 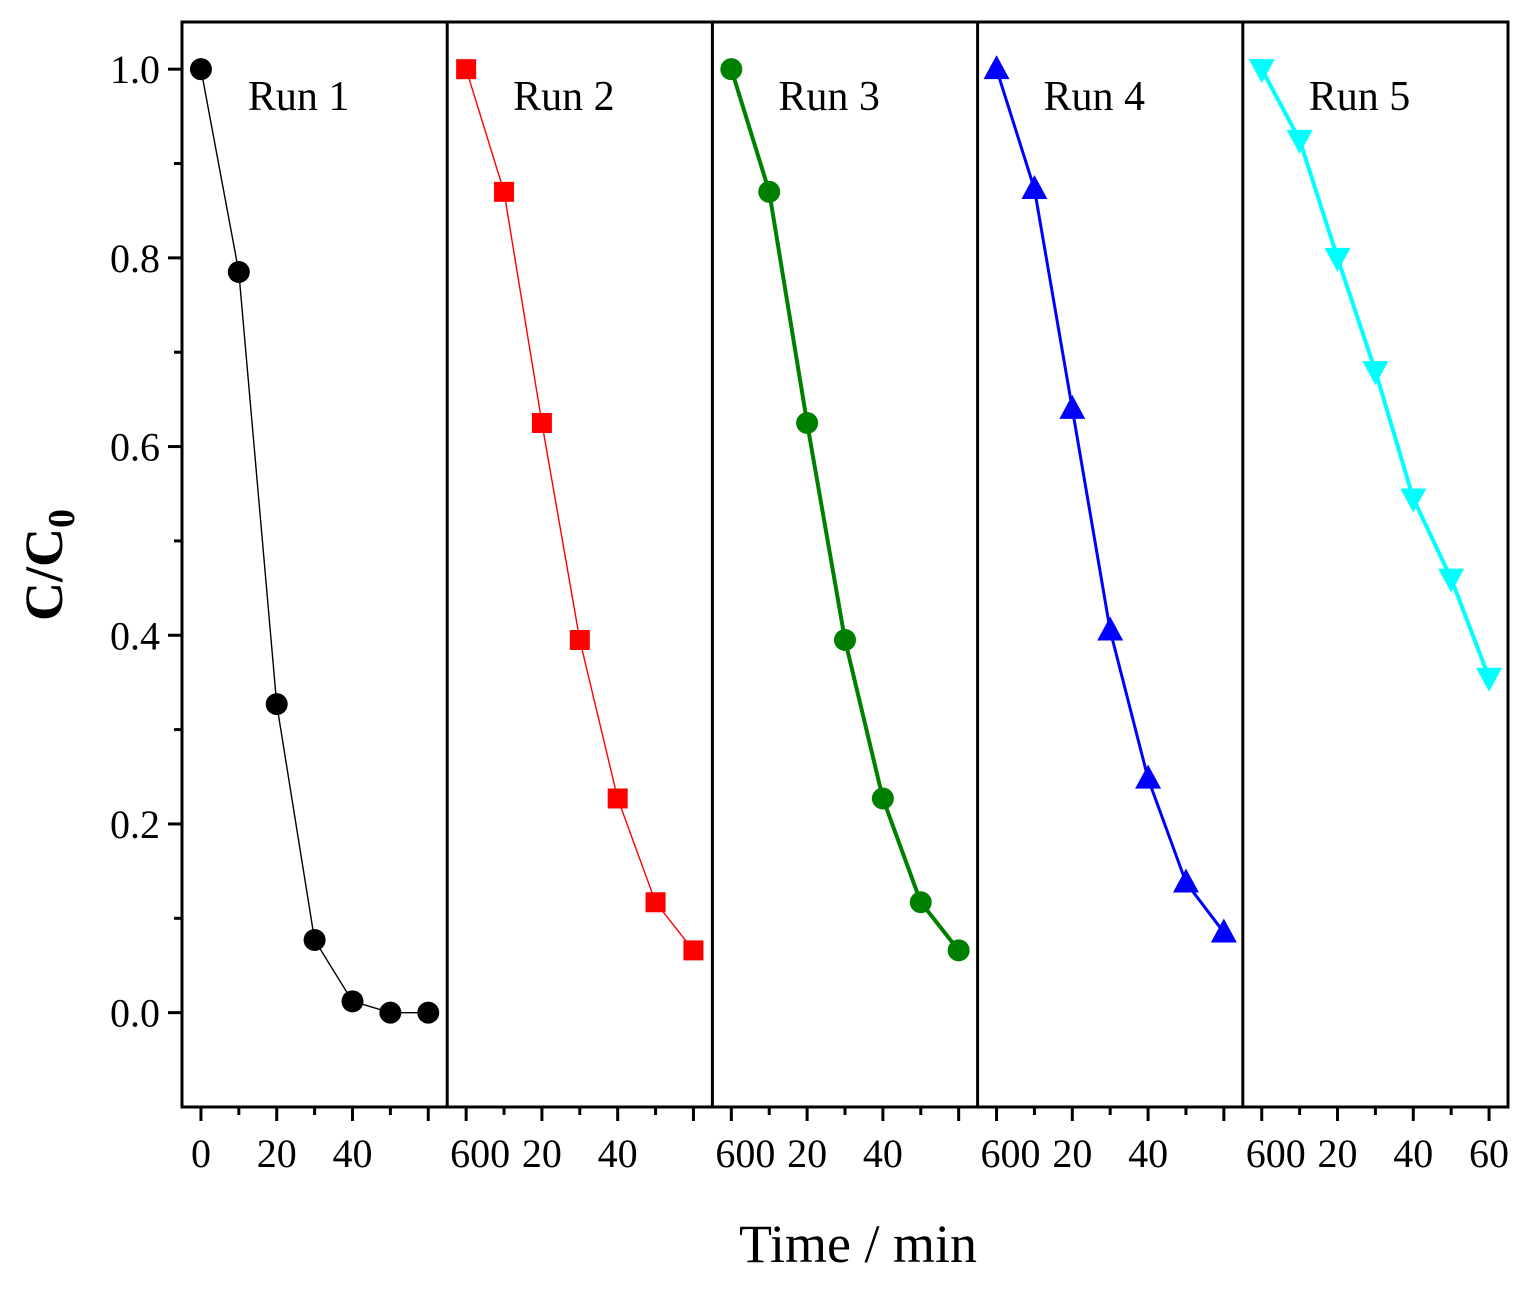 What do you see at coordinates (299, 97) in the screenshot?
I see `run-label: Run 1` at bounding box center [299, 97].